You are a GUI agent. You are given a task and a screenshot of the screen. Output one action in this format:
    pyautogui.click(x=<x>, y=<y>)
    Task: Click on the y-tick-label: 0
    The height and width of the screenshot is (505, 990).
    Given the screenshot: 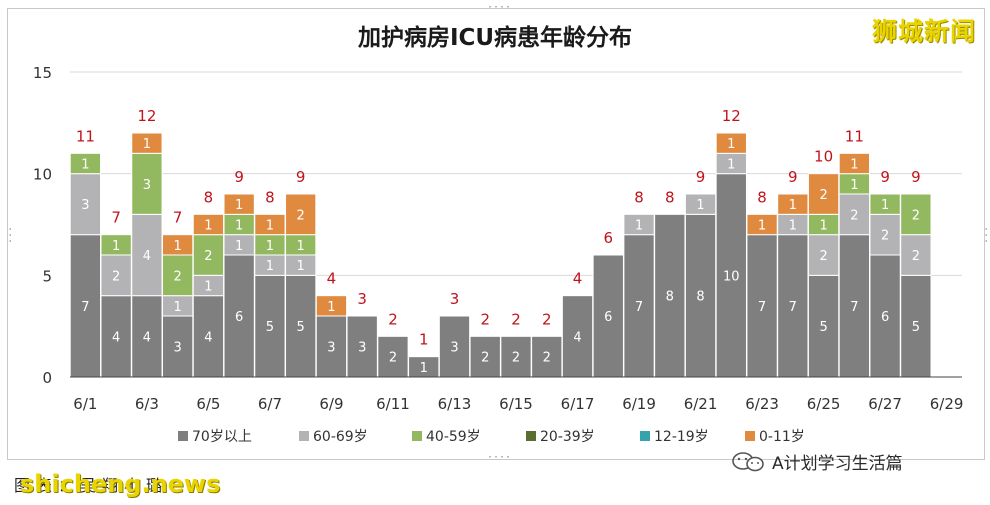 What is the action you would take?
    pyautogui.click(x=47, y=378)
    